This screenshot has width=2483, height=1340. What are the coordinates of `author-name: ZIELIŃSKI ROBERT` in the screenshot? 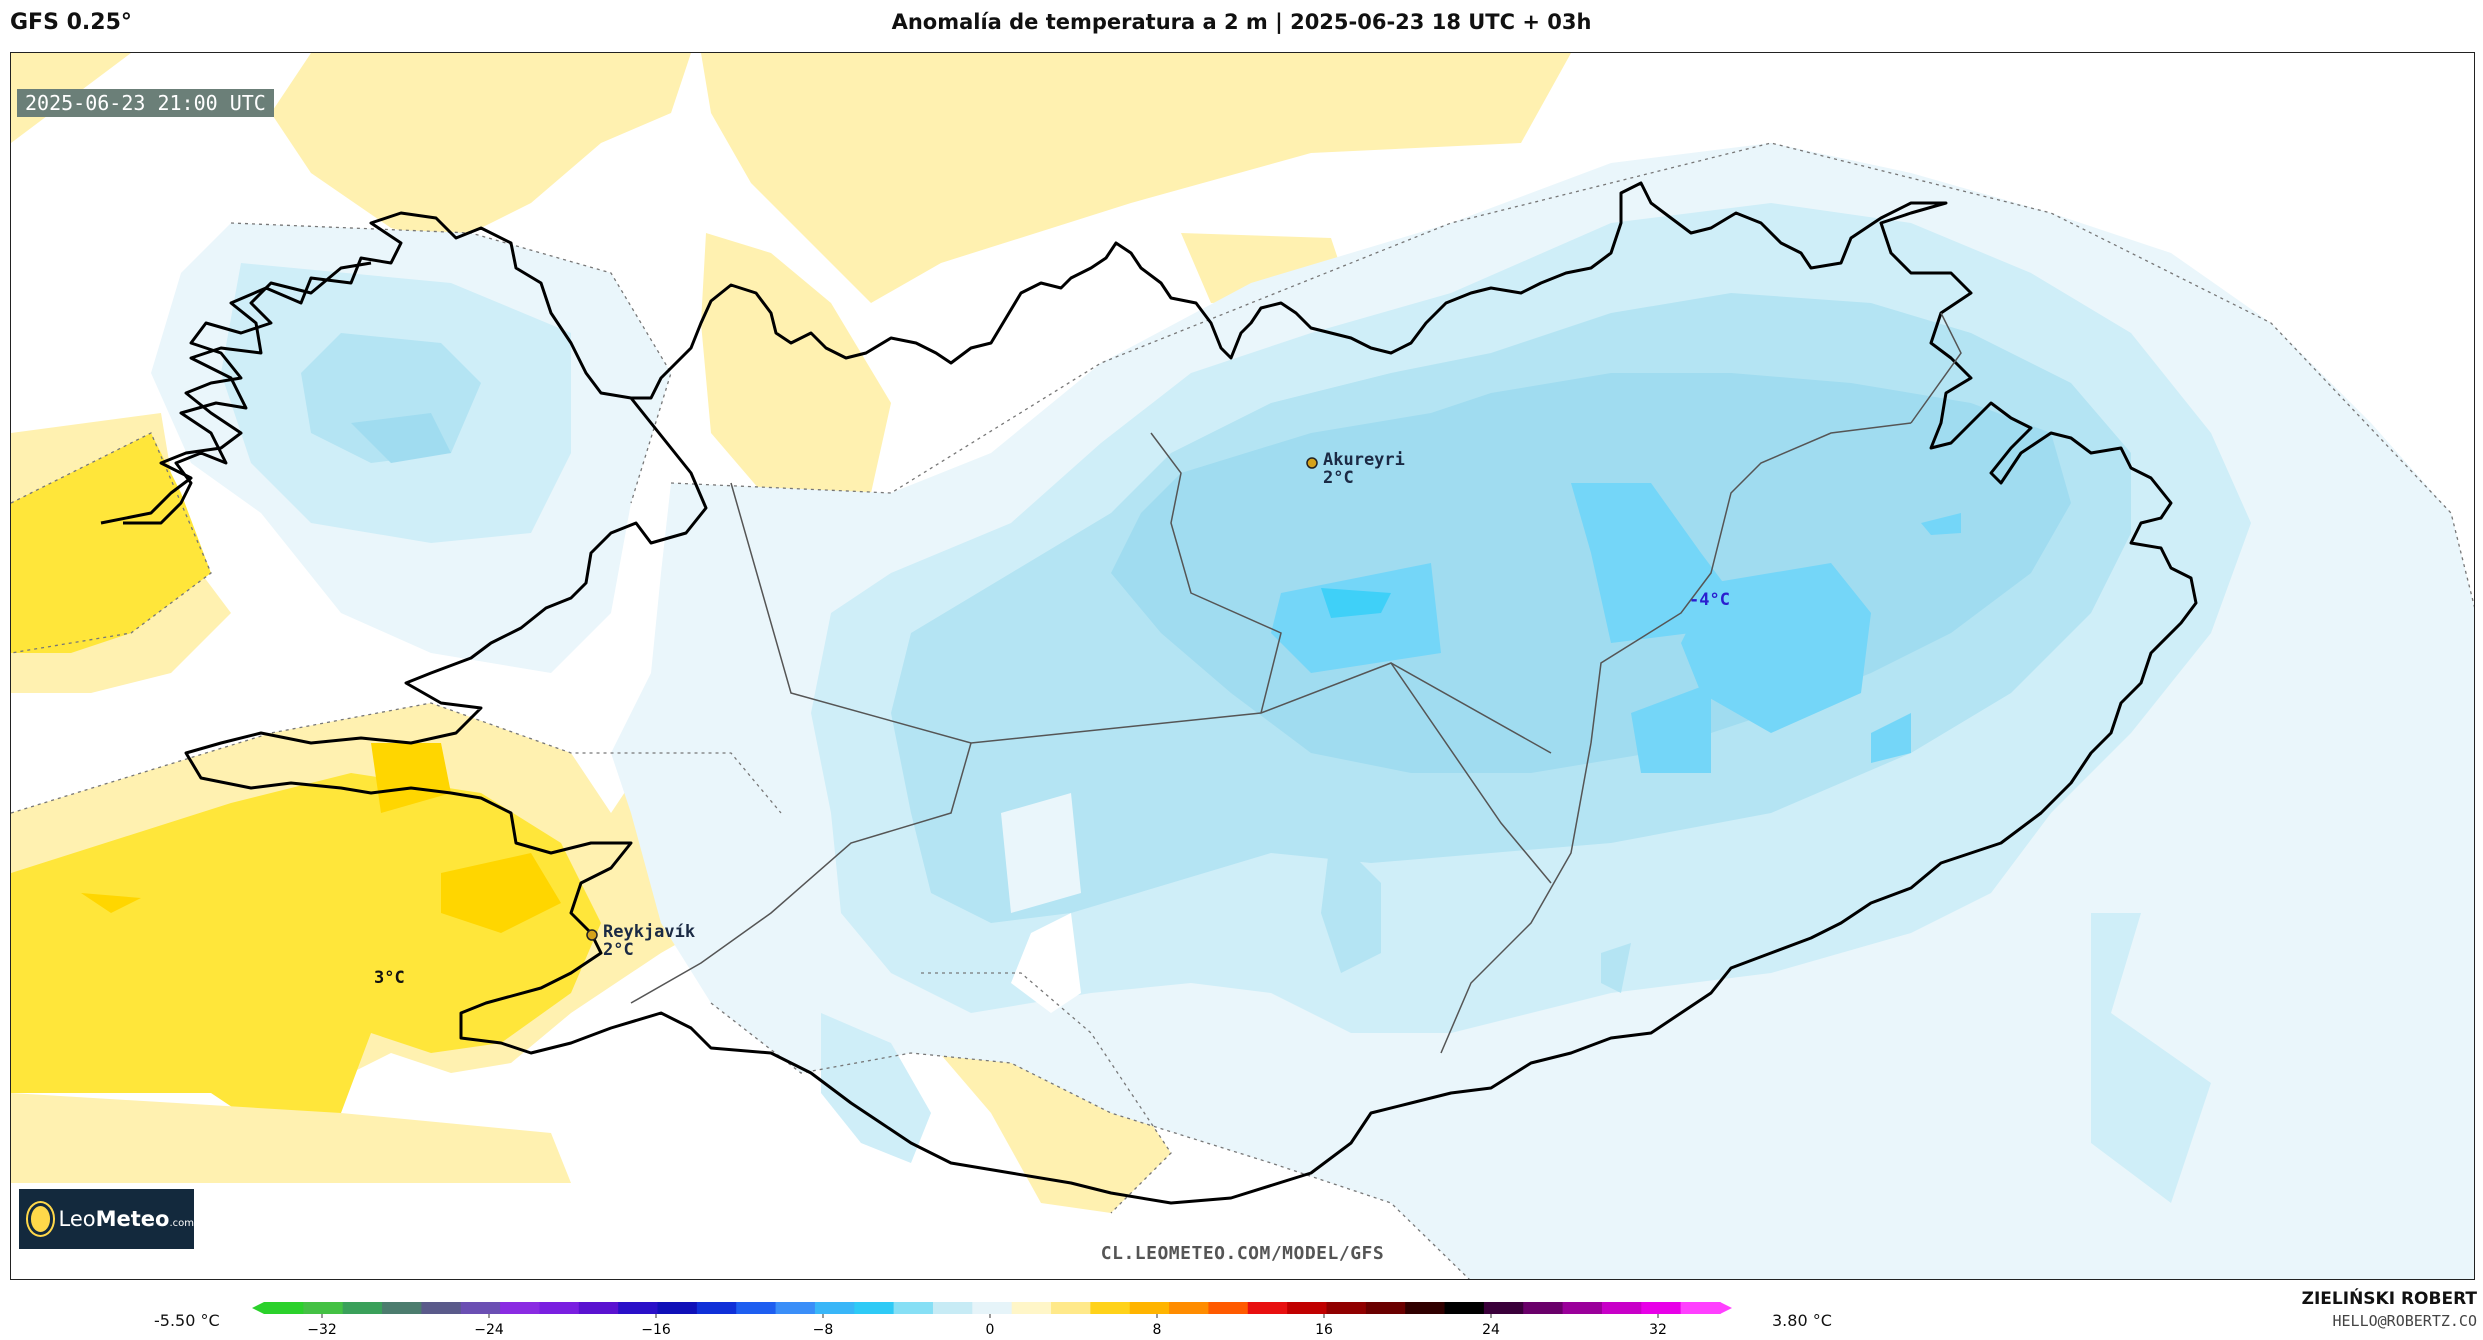 It's located at (2389, 1299).